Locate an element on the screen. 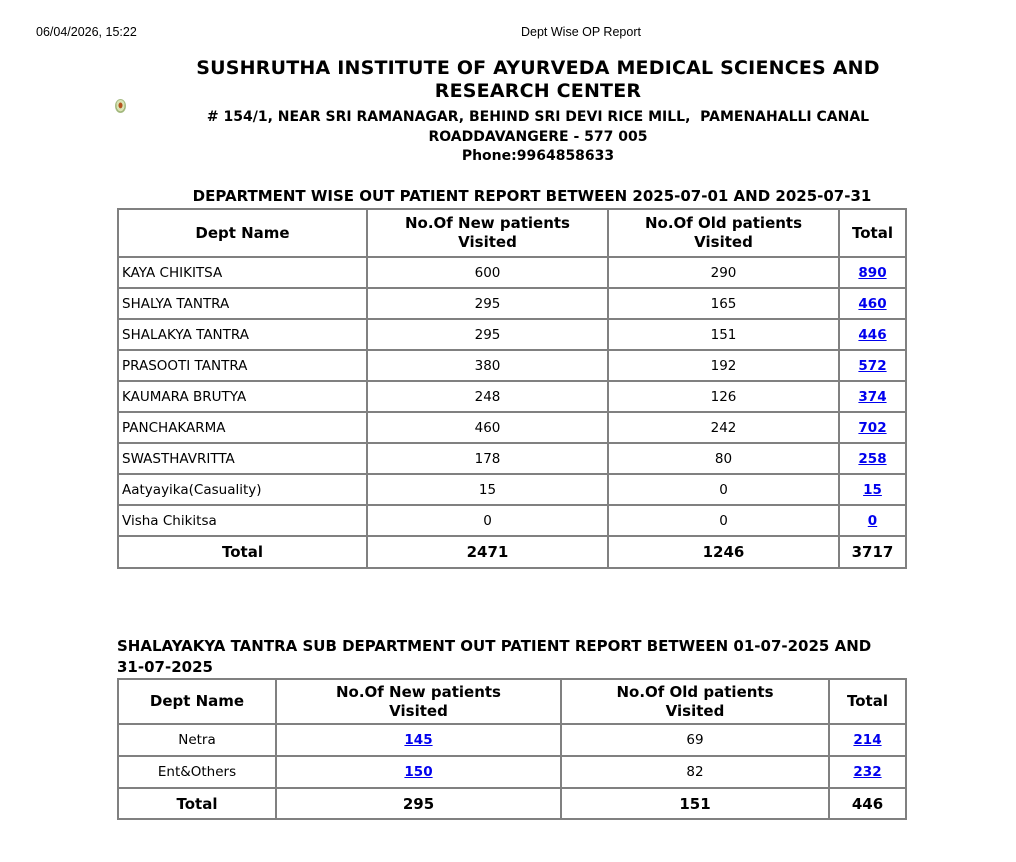  total-link: 374 is located at coordinates (872, 396).